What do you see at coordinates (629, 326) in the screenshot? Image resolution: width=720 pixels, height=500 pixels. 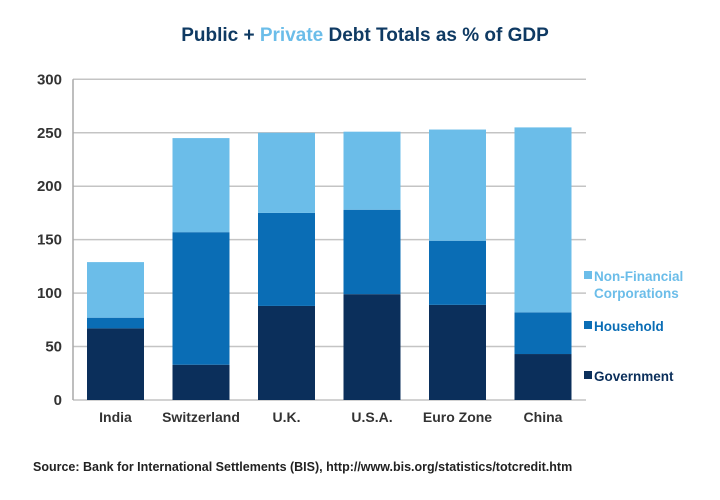 I see `legend-label: Household` at bounding box center [629, 326].